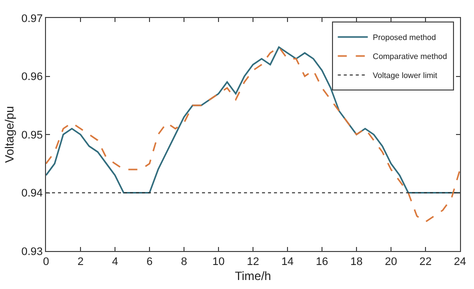 The image size is (474, 289). What do you see at coordinates (32, 135) in the screenshot?
I see `y-tick-label: 0.95` at bounding box center [32, 135].